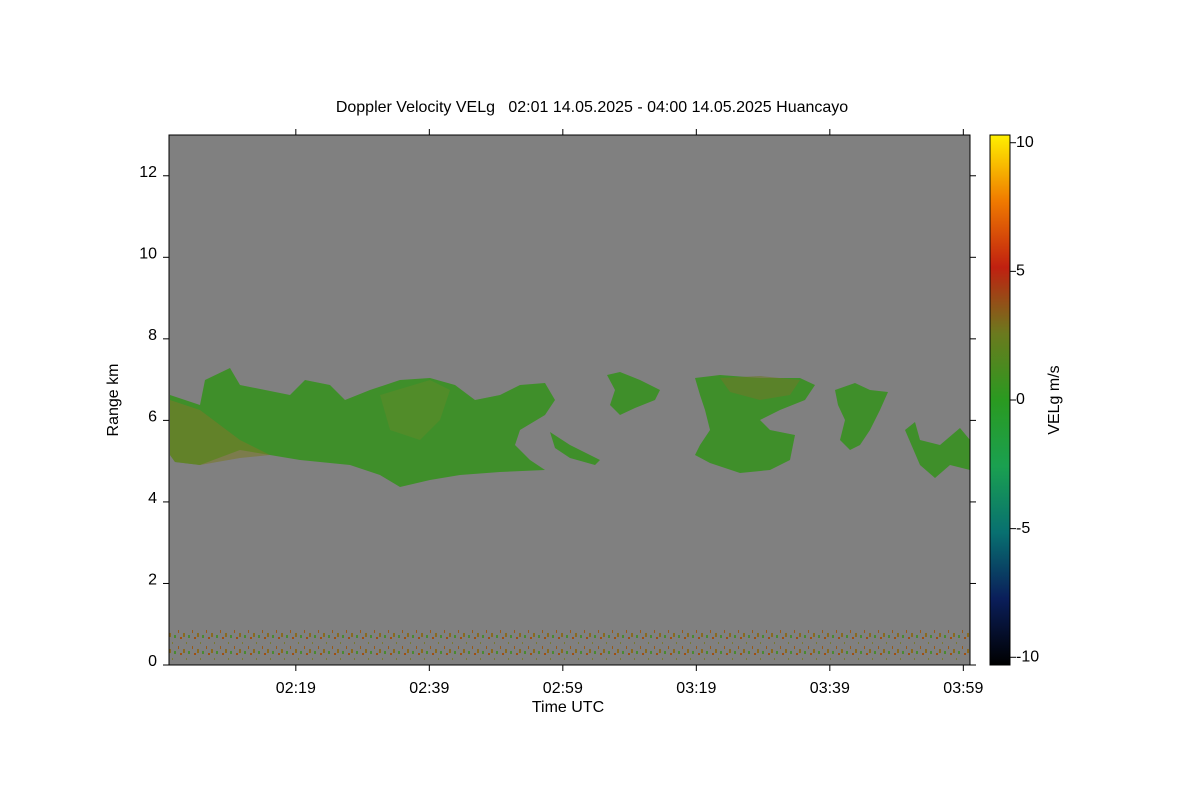 The height and width of the screenshot is (805, 1200). Describe the element at coordinates (1000, 400) in the screenshot. I see `colorbar` at that location.